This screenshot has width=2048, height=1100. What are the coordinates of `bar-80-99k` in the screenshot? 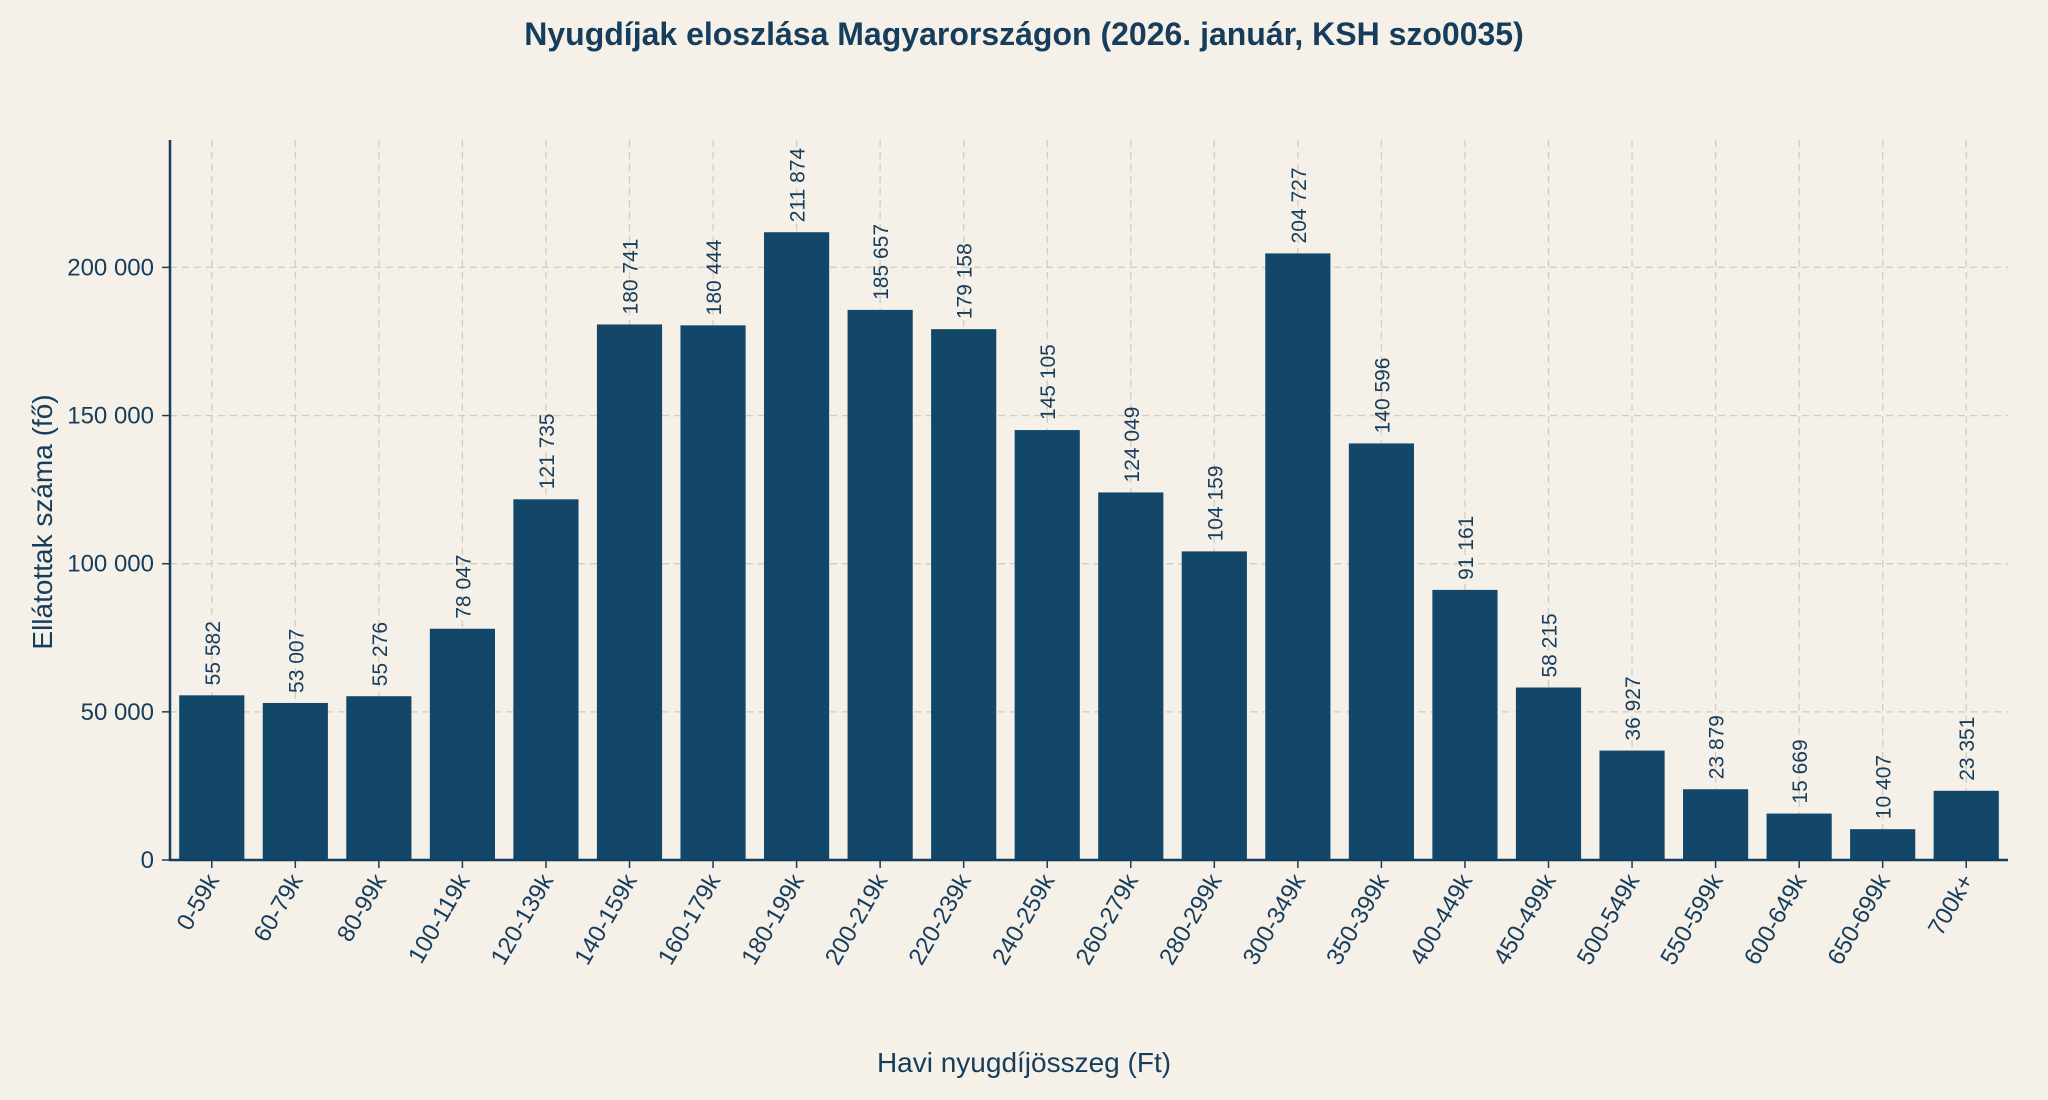 It's located at (379, 778).